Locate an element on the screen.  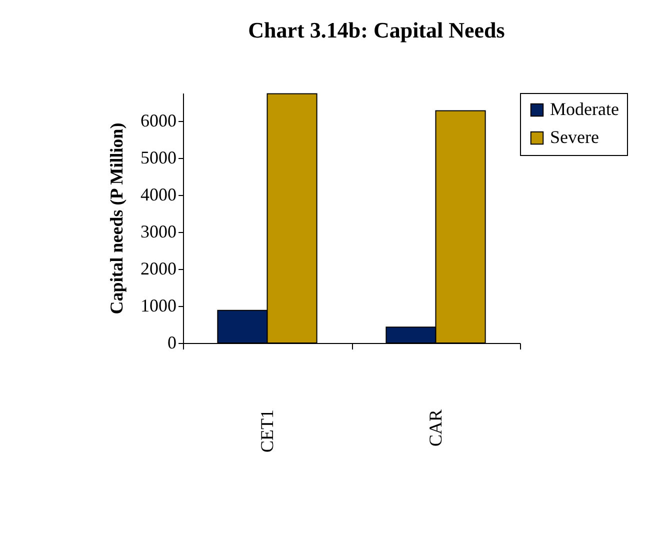
y-axis-title: Capital needs (P Million) is located at coordinates (116, 218).